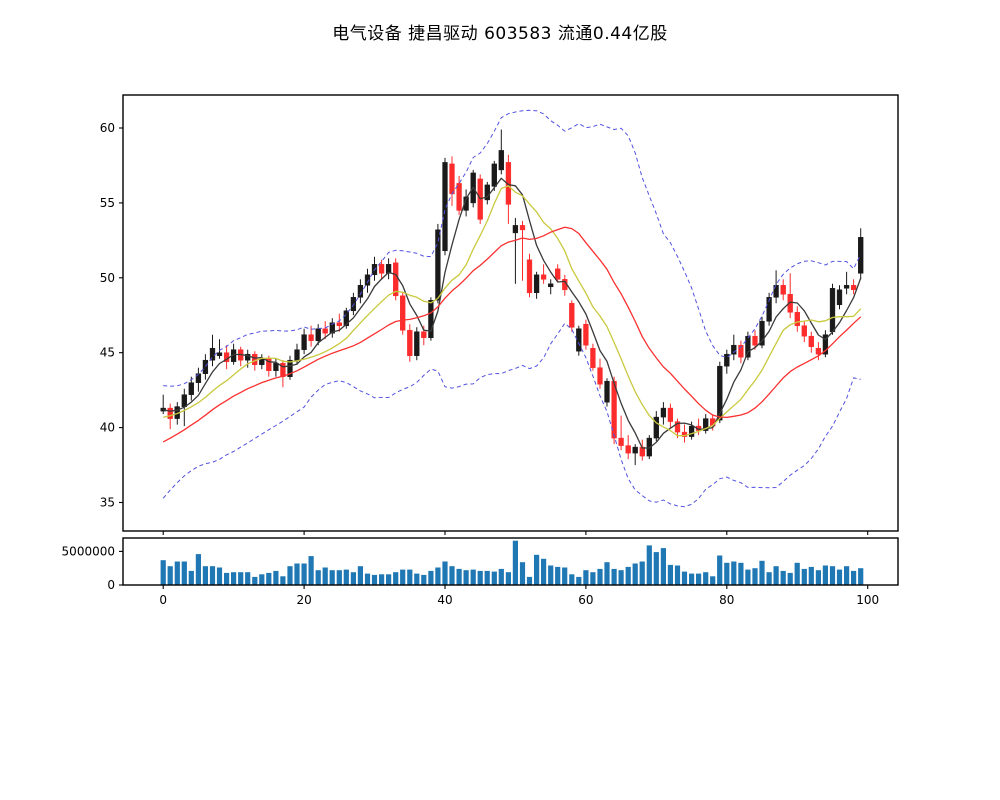  Describe the element at coordinates (726, 600) in the screenshot. I see `svg-text: 80` at that location.